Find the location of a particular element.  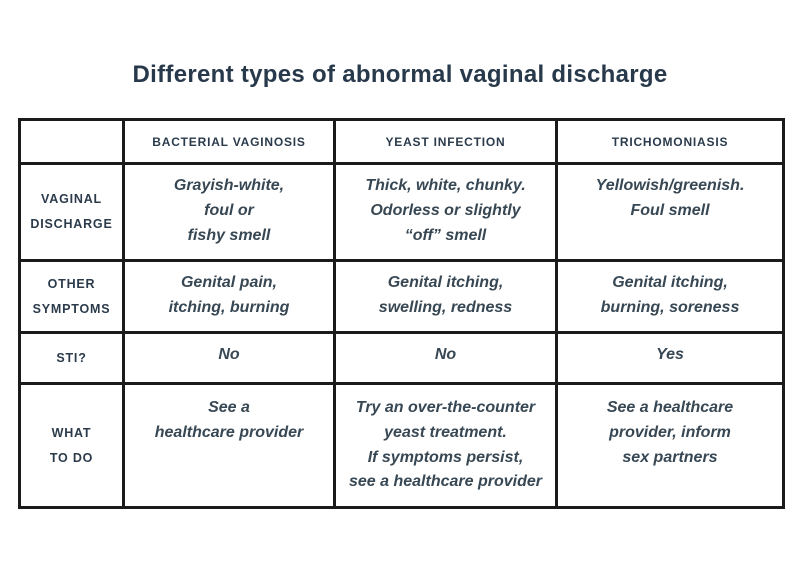

row-label-what-to-do: WHAT TO DO is located at coordinates (71, 445).